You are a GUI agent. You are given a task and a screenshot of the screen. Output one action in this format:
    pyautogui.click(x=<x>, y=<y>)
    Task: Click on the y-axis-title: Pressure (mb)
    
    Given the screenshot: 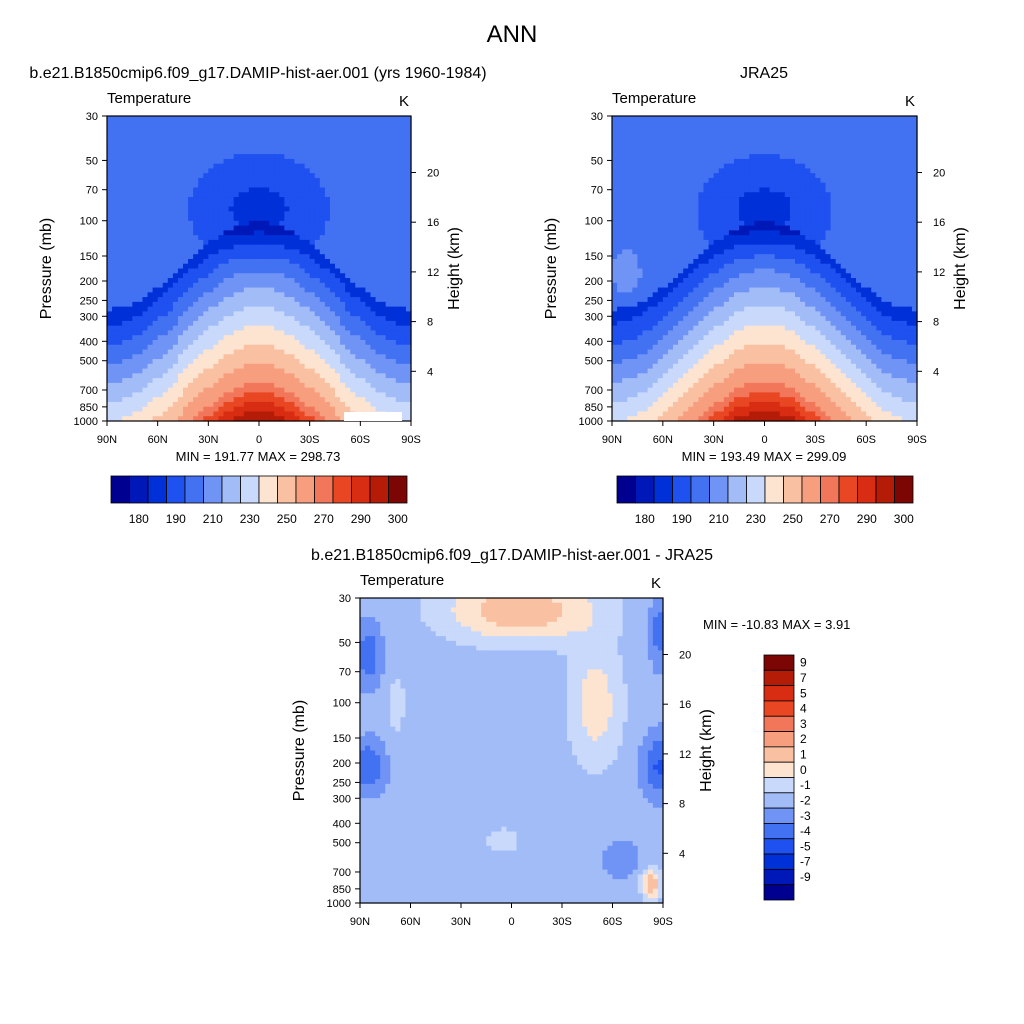 What is the action you would take?
    pyautogui.click(x=46, y=268)
    